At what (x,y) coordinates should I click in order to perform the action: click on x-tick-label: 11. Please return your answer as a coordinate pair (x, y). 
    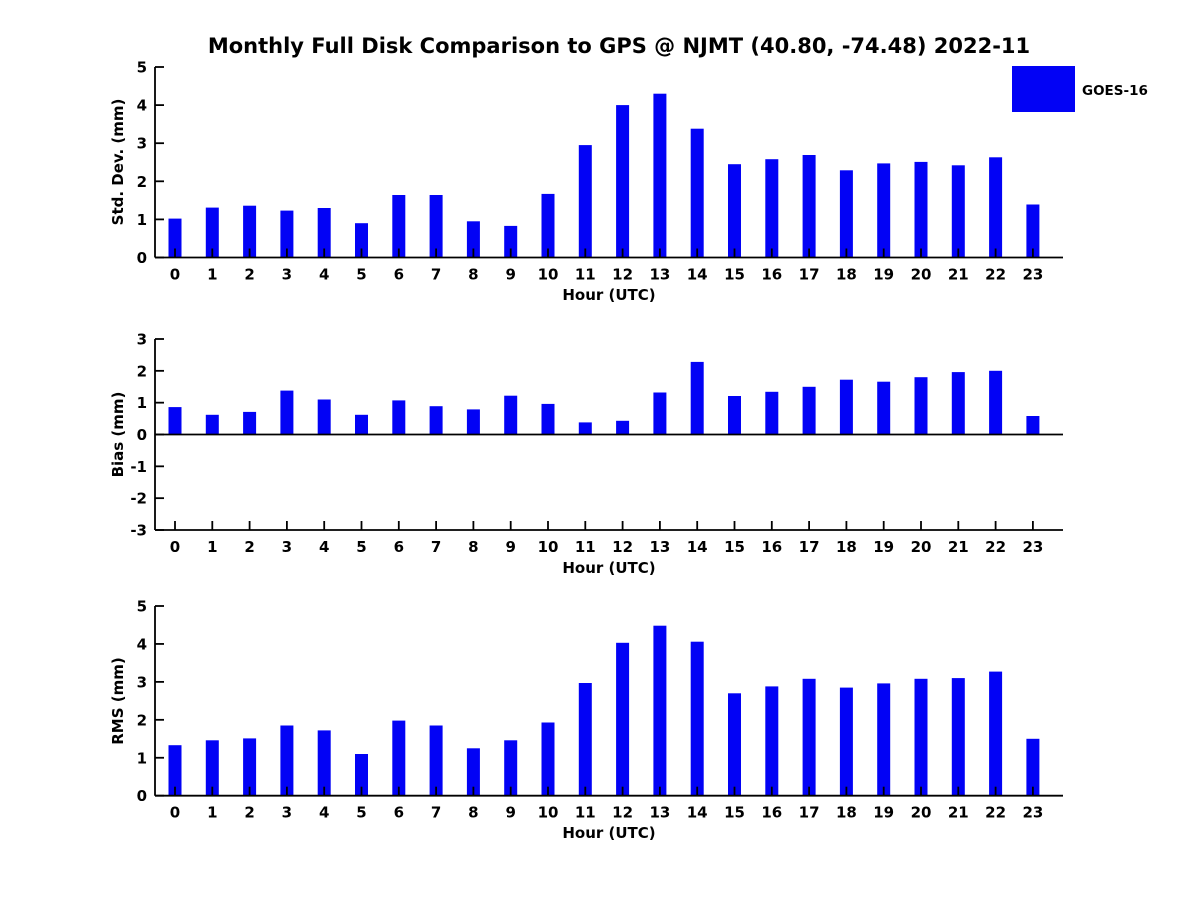
    Looking at the image, I should click on (585, 813).